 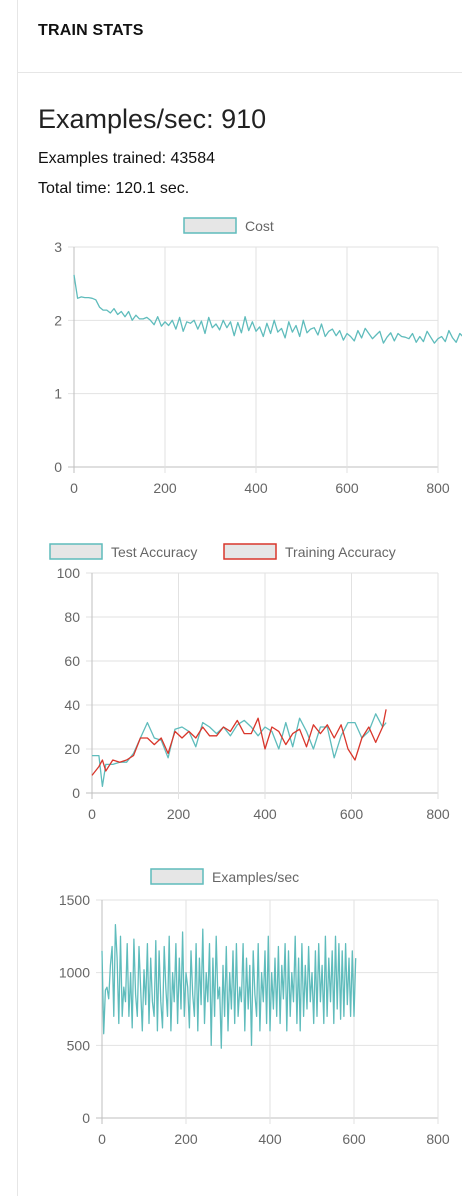 What do you see at coordinates (69, 573) in the screenshot?
I see `y-tick-label: 100` at bounding box center [69, 573].